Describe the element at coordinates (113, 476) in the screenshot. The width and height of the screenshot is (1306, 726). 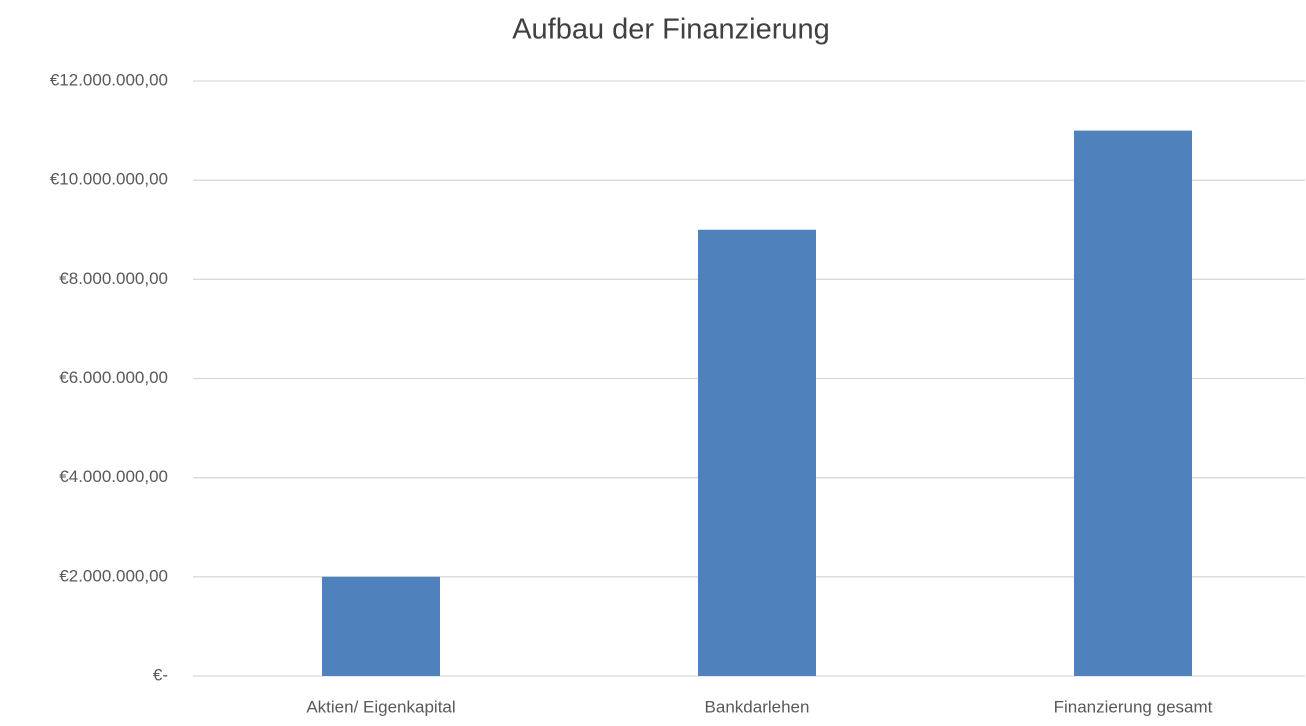
I see `y-tick-label: €4.000.000,00` at that location.